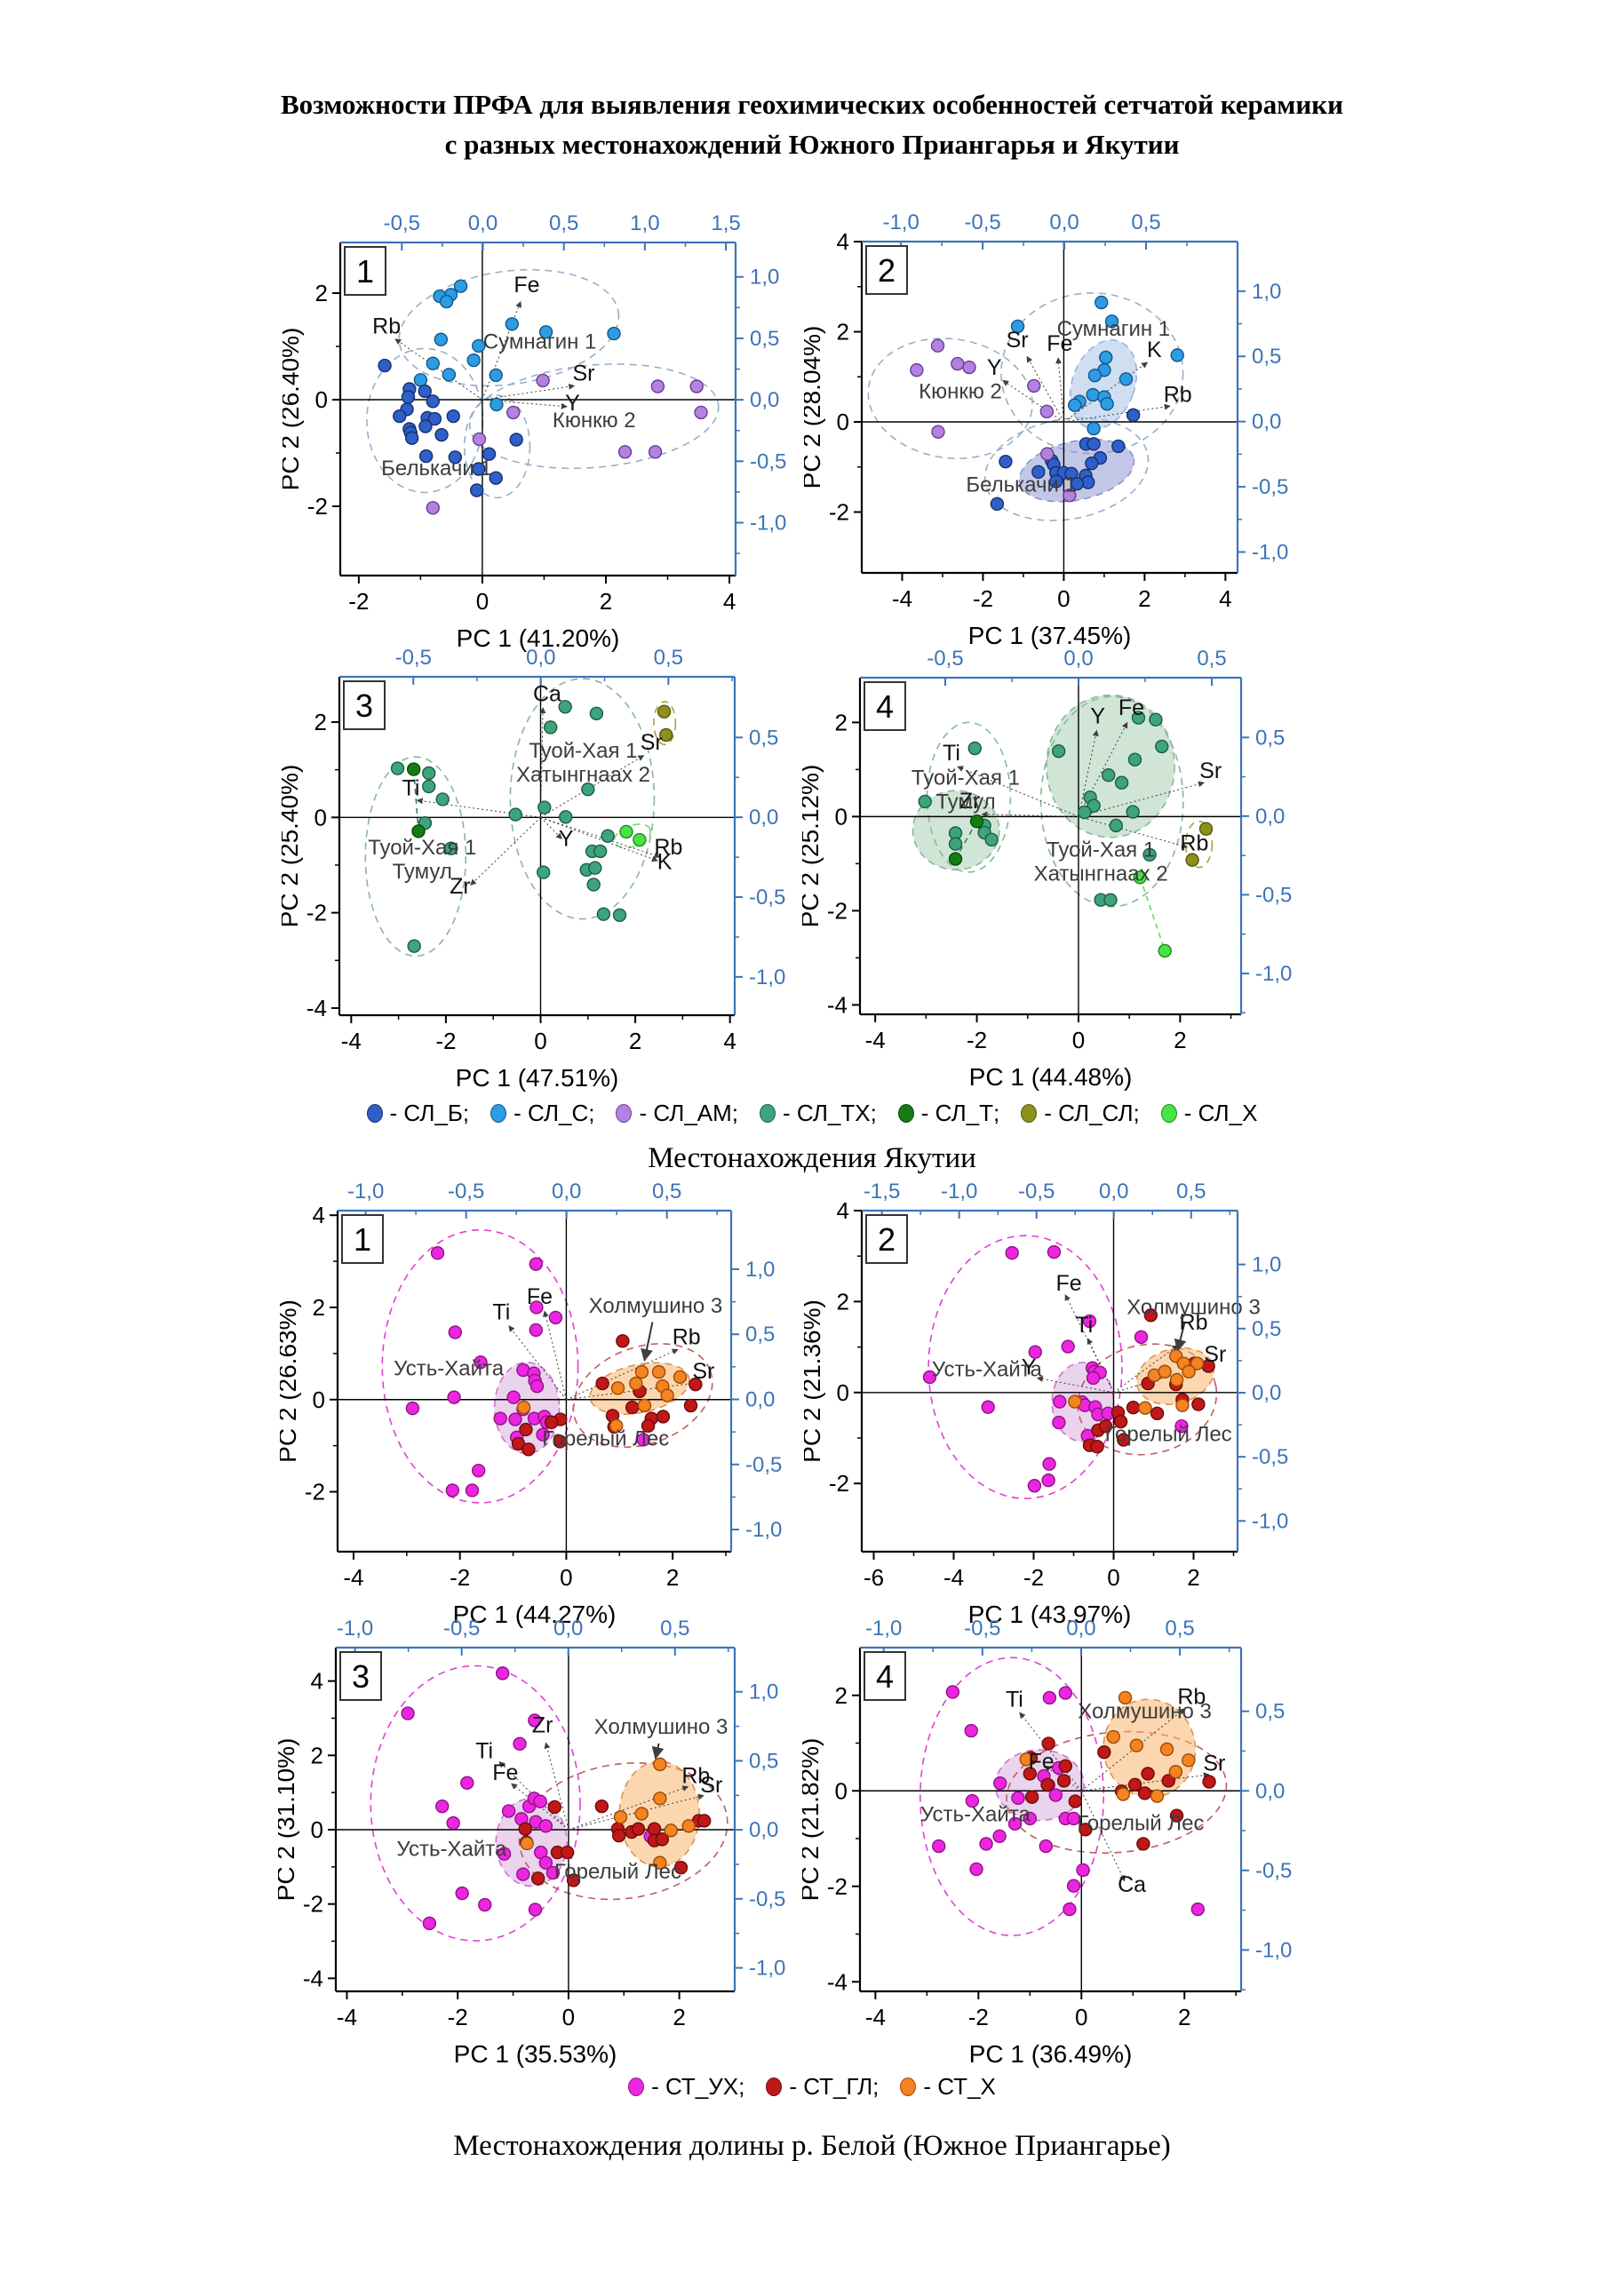  I want to click on legend-belaya: - СТ_УХ; - СТ_ГЛ; - СТ_Х, so click(812, 2087).